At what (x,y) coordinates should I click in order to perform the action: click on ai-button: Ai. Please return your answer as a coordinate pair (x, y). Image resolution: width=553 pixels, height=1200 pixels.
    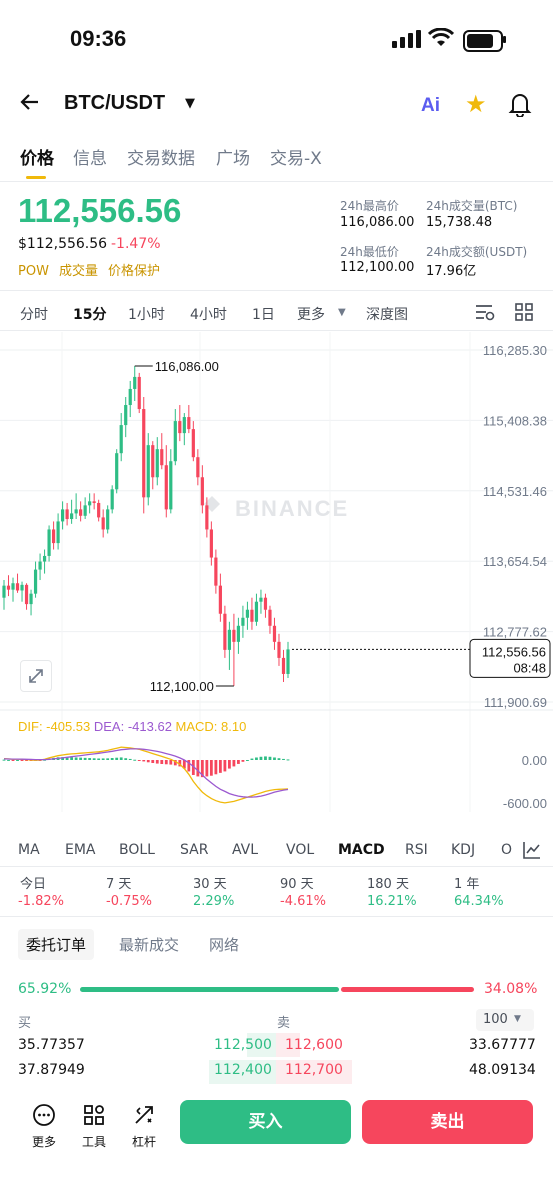
    Looking at the image, I should click on (430, 105).